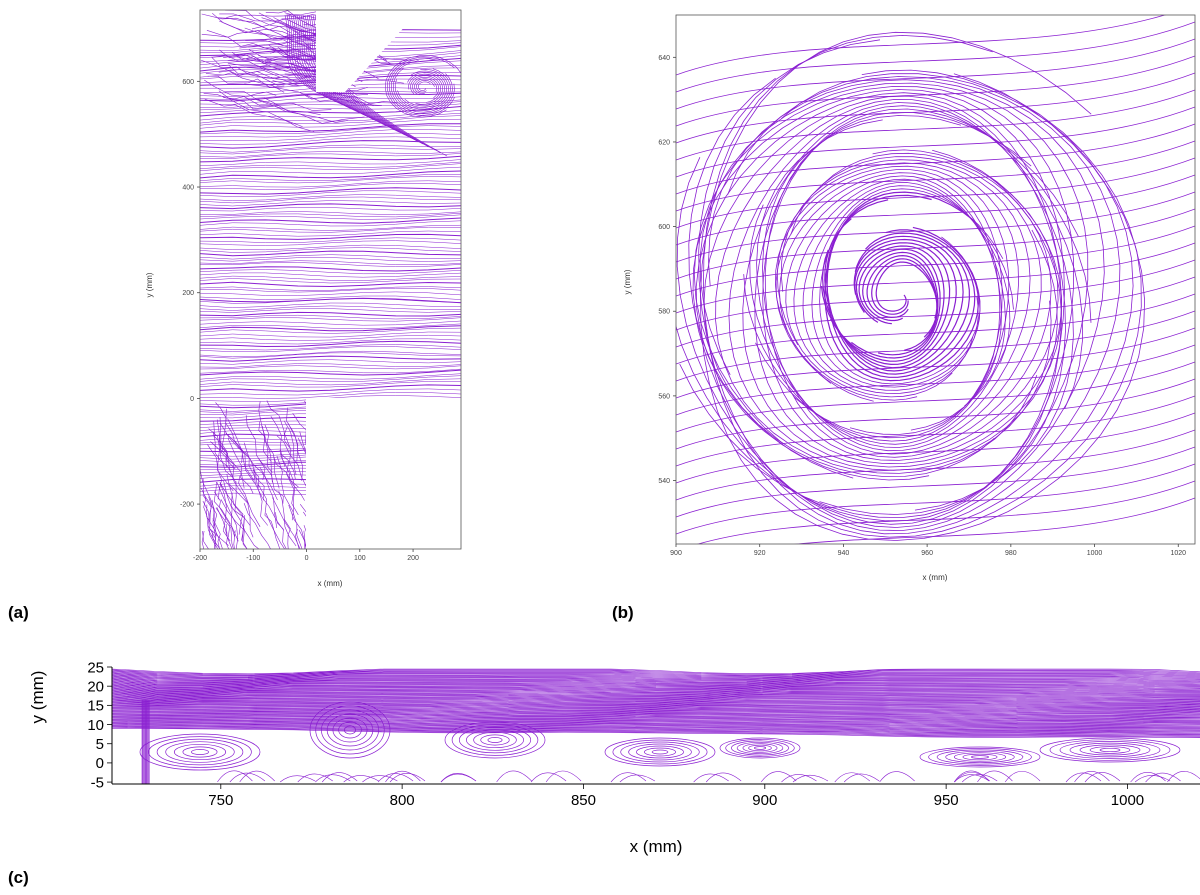 The image size is (1200, 895). What do you see at coordinates (330, 279) in the screenshot?
I see `panel-a-frame` at bounding box center [330, 279].